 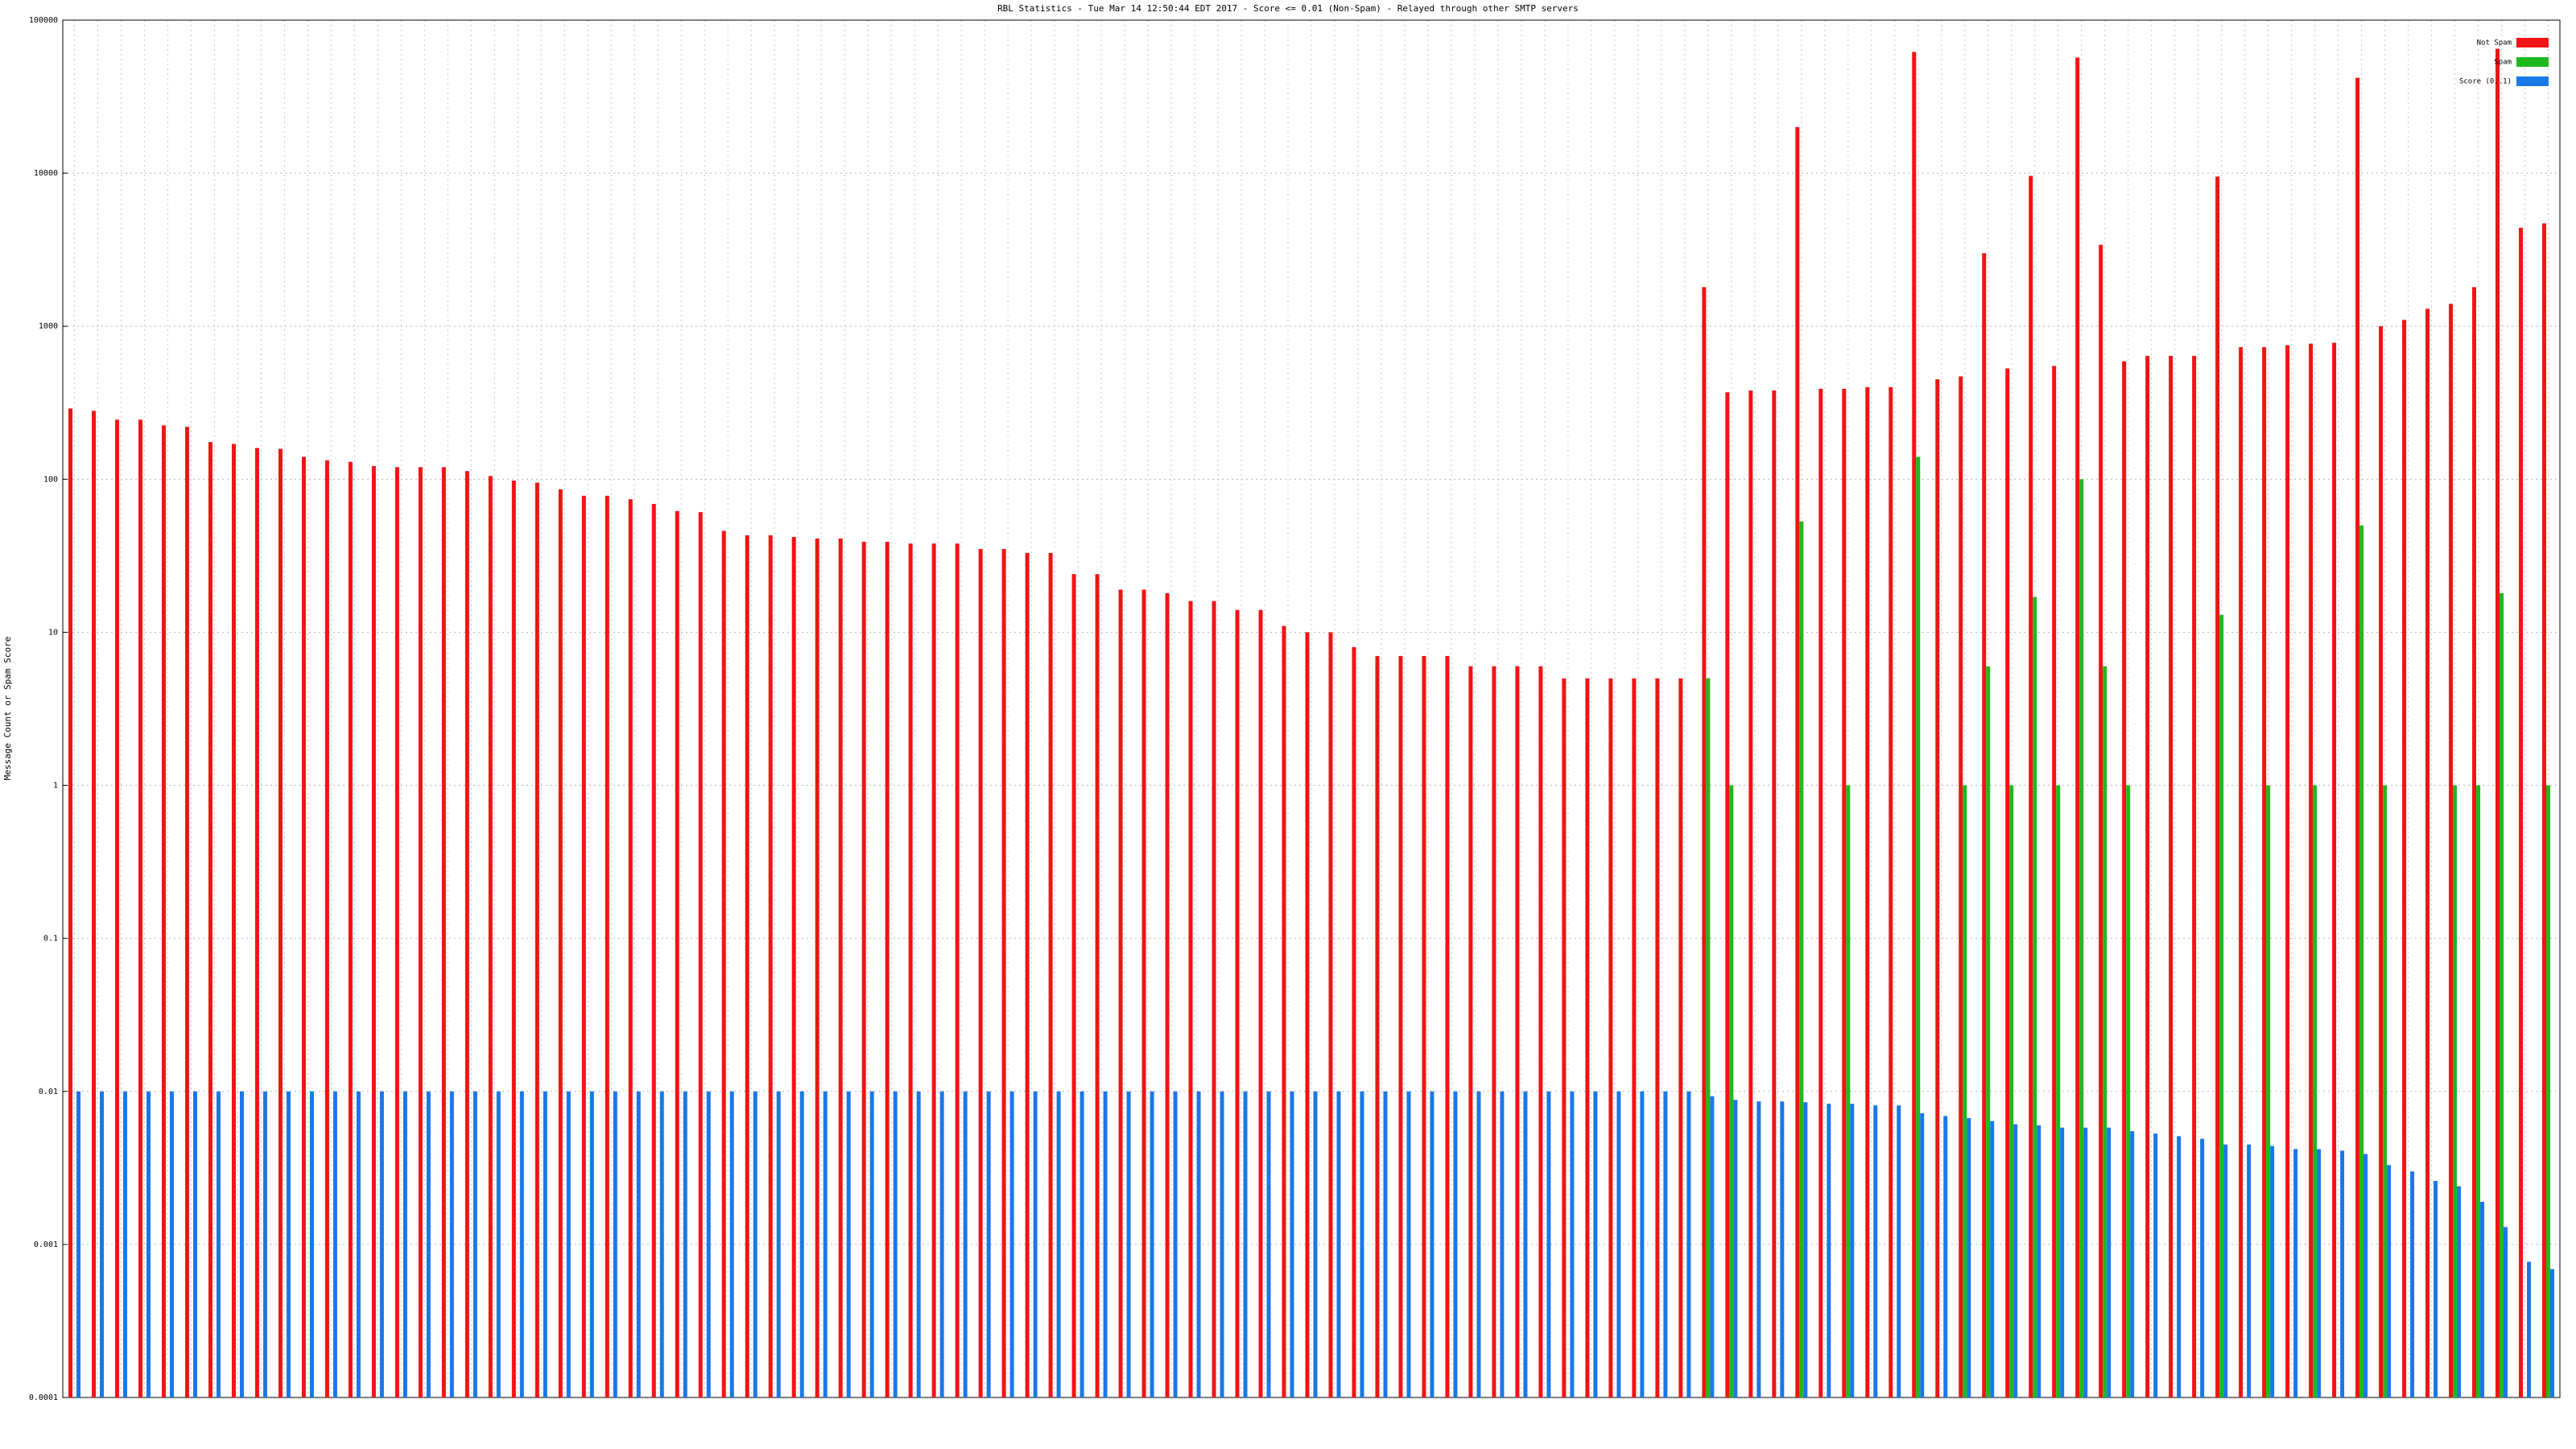 I want to click on legend-label: Spam, so click(x=2503, y=63).